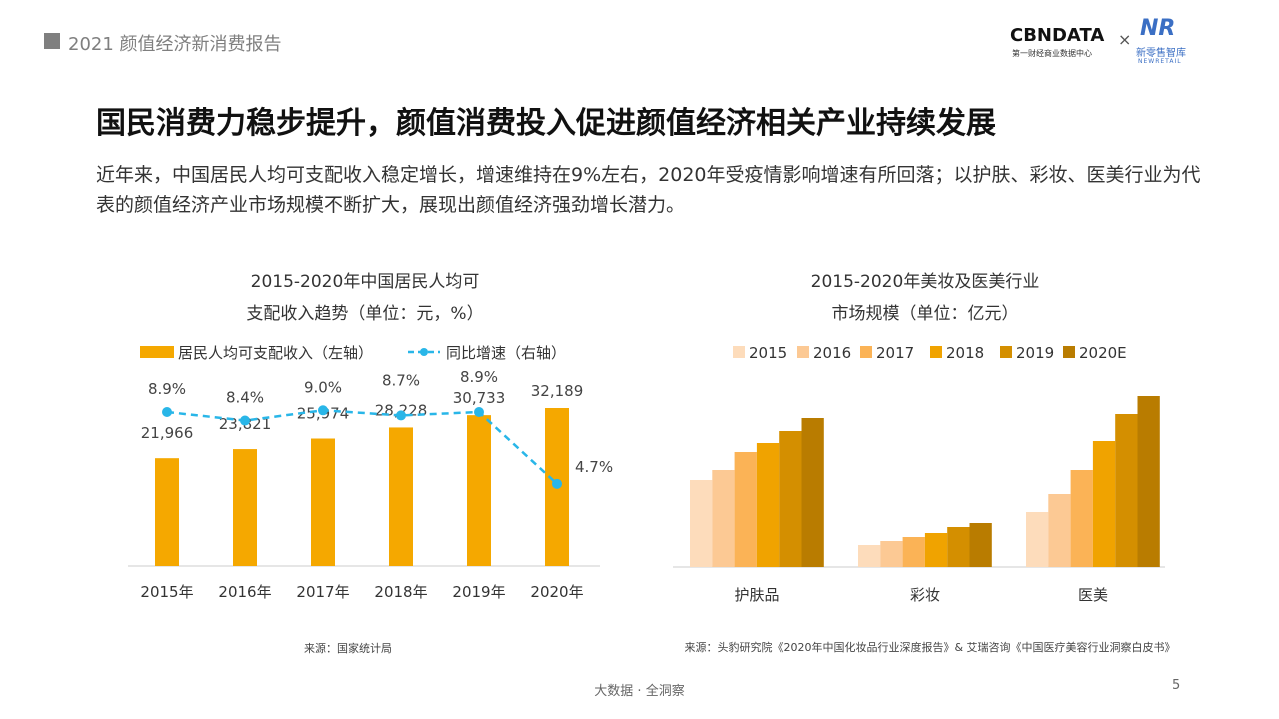  I want to click on chart2-title-line2: 市场规模（单位：亿元）, so click(925, 314).